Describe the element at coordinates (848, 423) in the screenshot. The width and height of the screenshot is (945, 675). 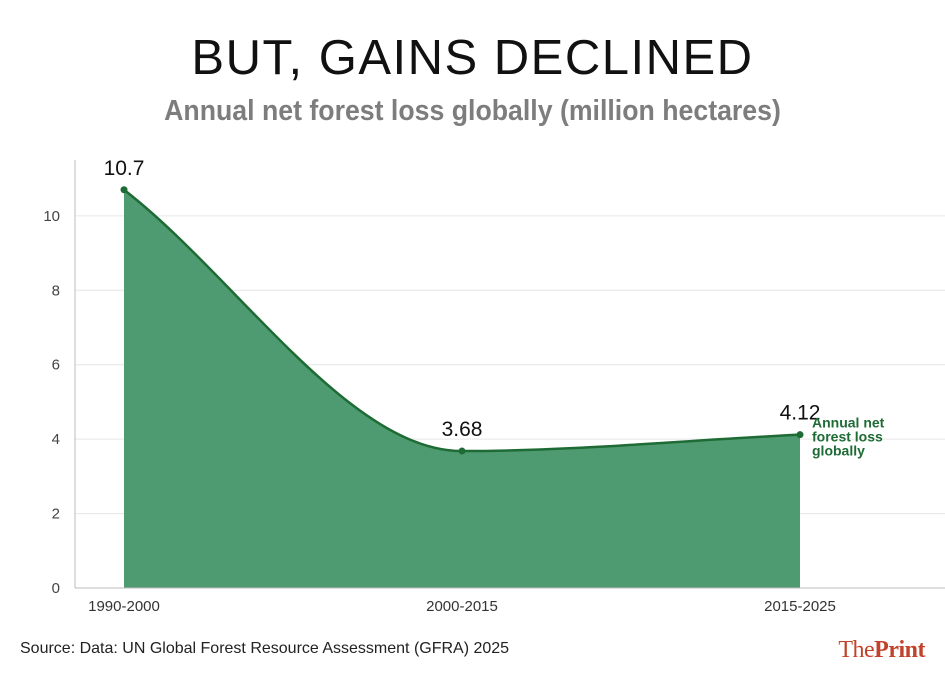
I see `series-legend-label-line-1: Annual net` at that location.